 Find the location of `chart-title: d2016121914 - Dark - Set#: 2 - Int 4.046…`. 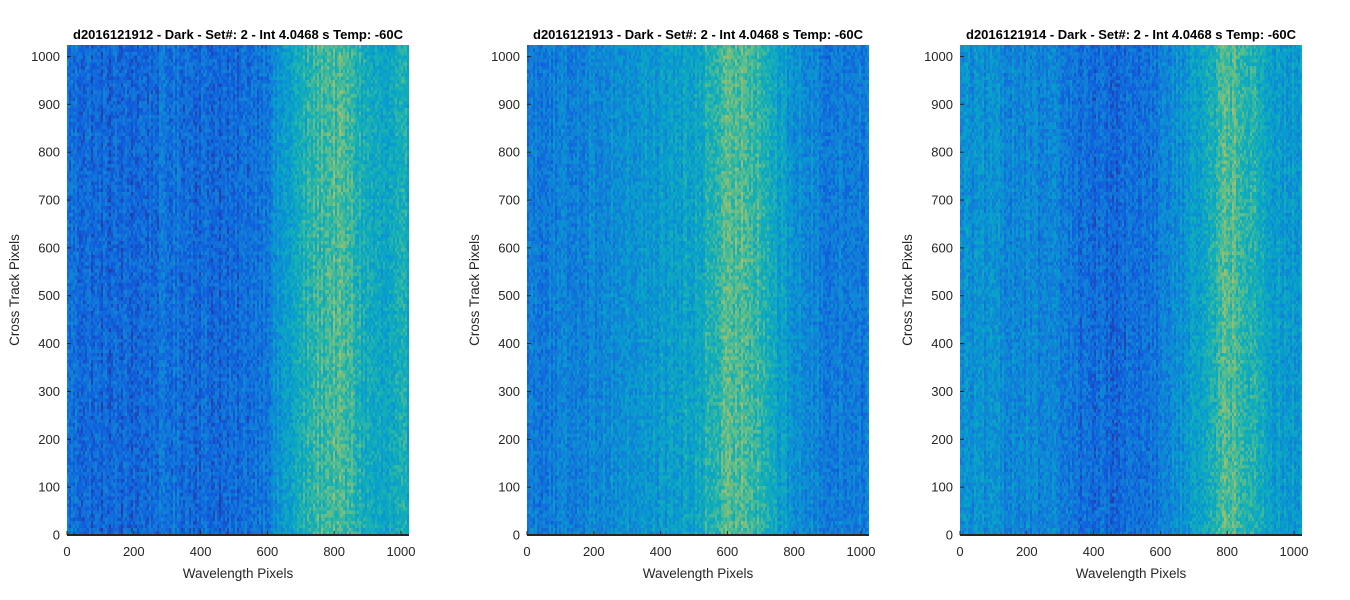

chart-title: d2016121914 - Dark - Set#: 2 - Int 4.046… is located at coordinates (1131, 34).